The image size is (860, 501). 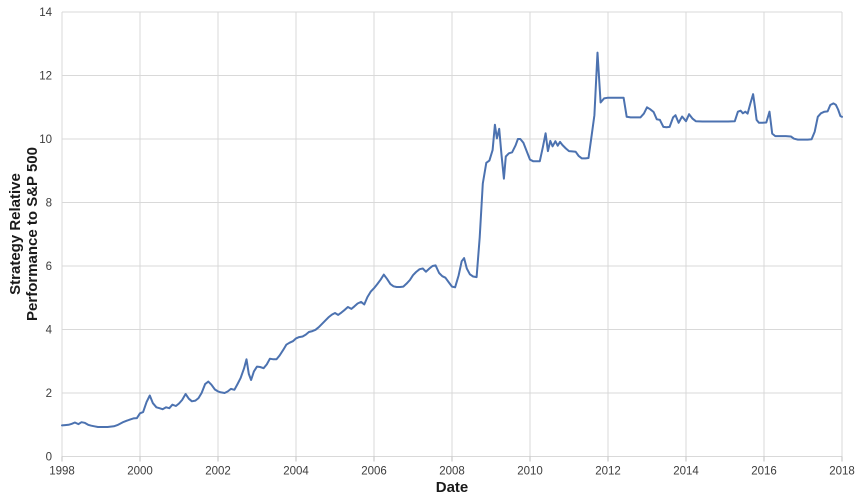 What do you see at coordinates (45, 140) in the screenshot?
I see `y-tick-label-10: 10` at bounding box center [45, 140].